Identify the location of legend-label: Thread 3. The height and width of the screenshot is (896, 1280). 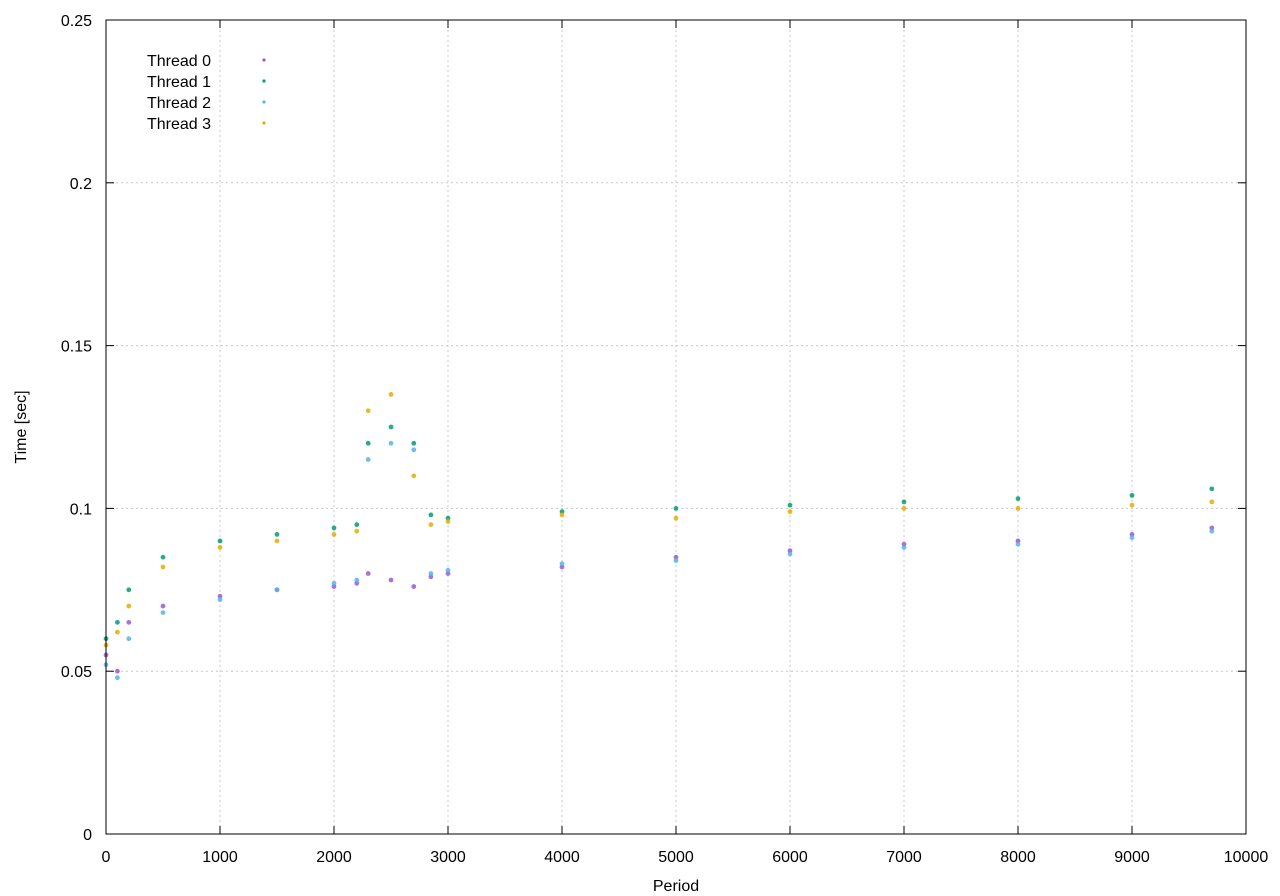
(179, 124).